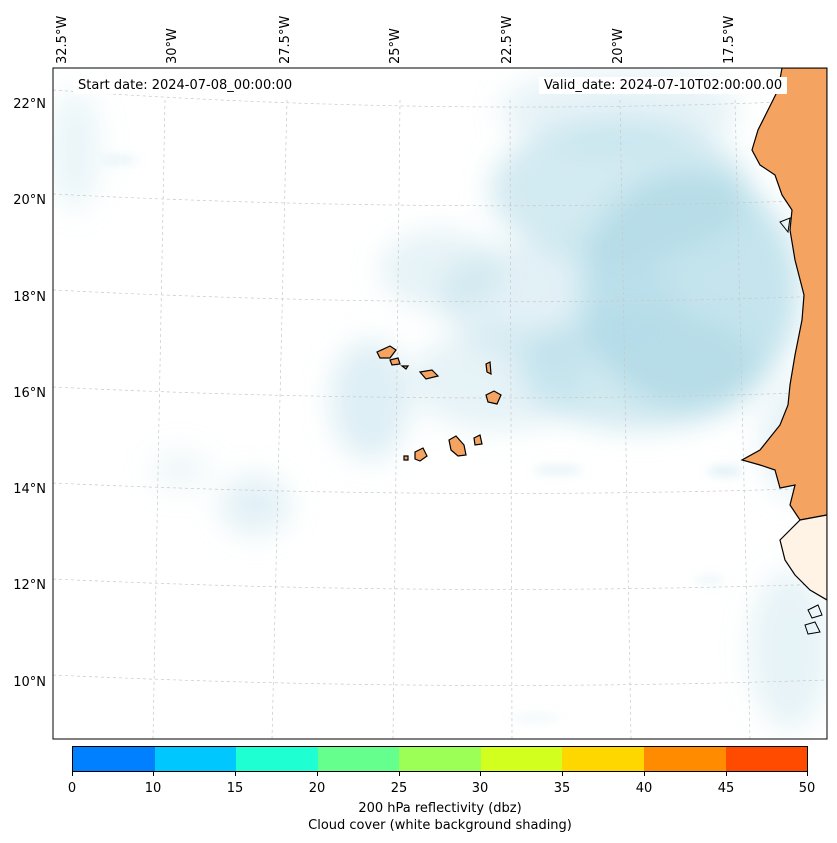 Image resolution: width=837 pixels, height=843 pixels. Describe the element at coordinates (29, 489) in the screenshot. I see `lat-label: 14°N` at that location.